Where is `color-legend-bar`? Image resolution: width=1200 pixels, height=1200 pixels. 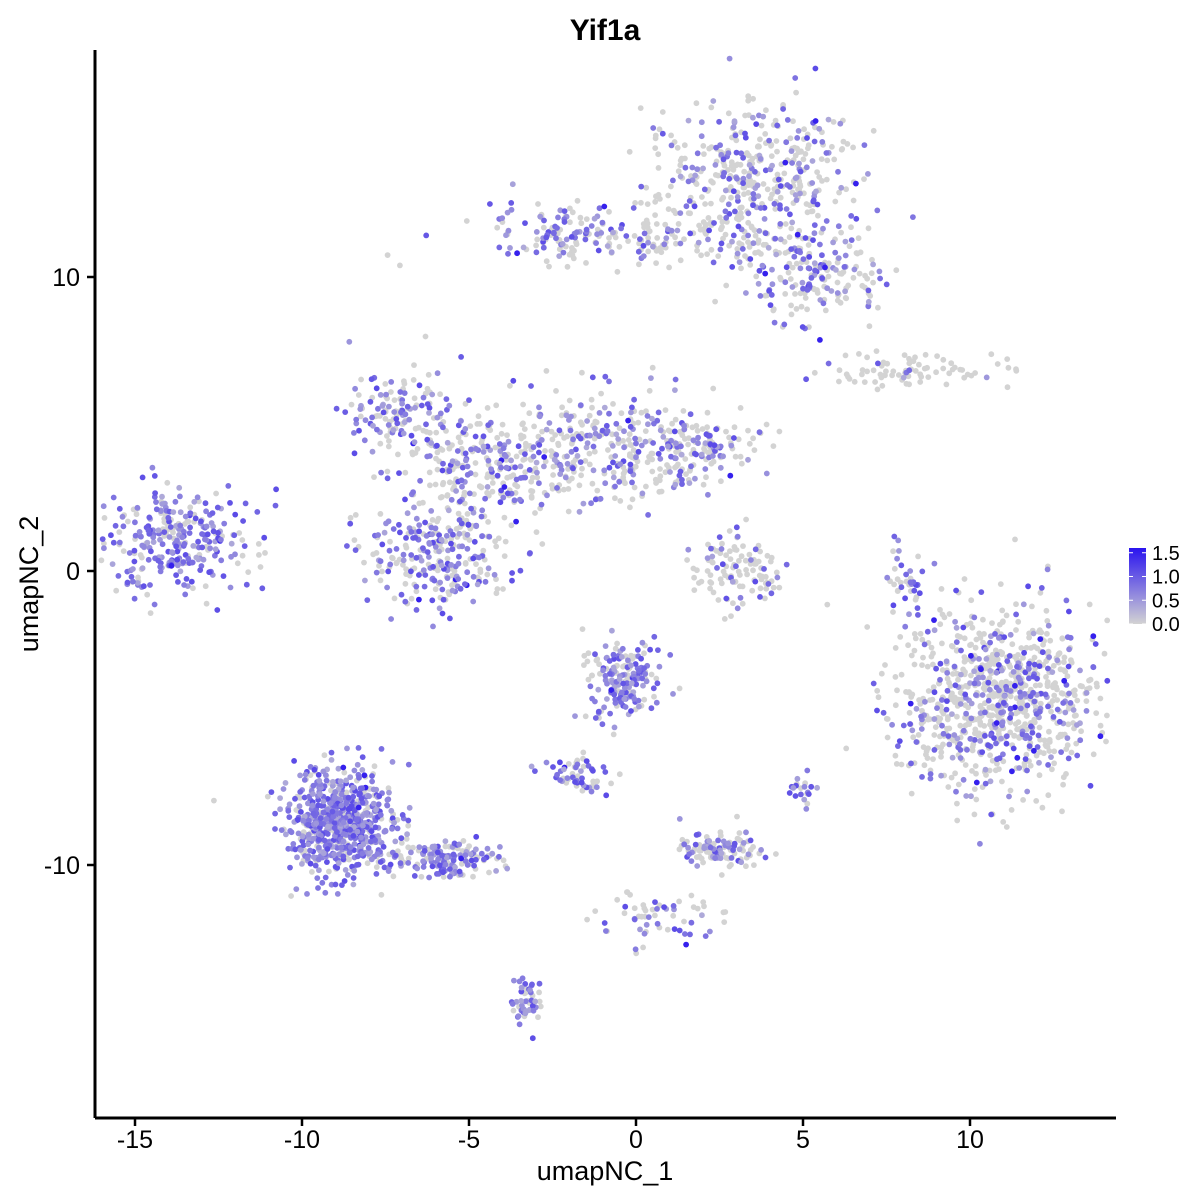
color-legend-bar is located at coordinates (1137, 586).